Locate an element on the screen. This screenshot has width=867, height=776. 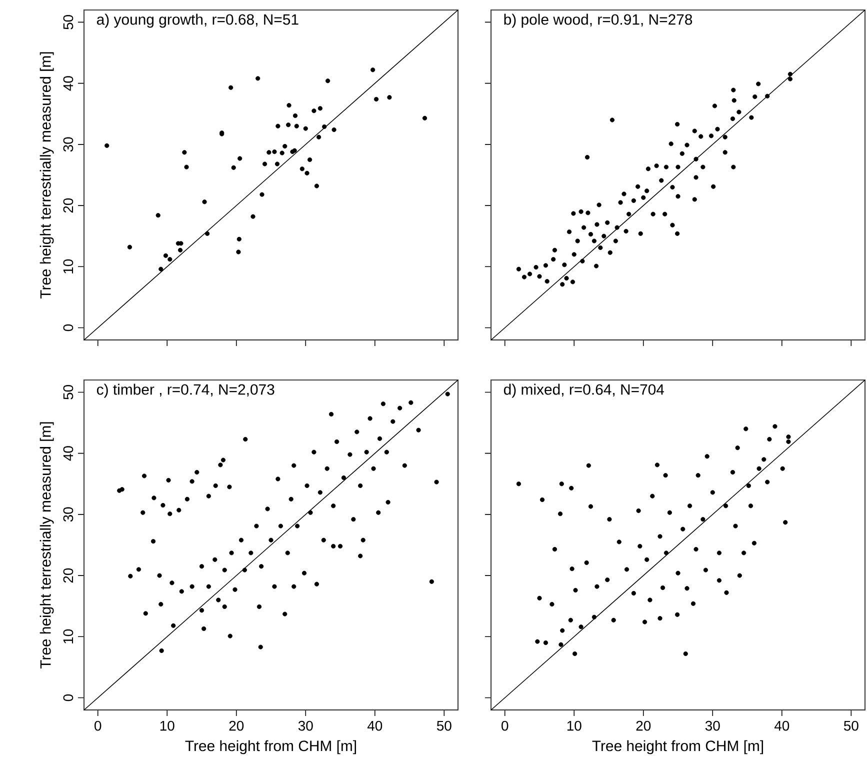
chart-title: c) timber , r=0.74, N=2,073 is located at coordinates (185, 391).